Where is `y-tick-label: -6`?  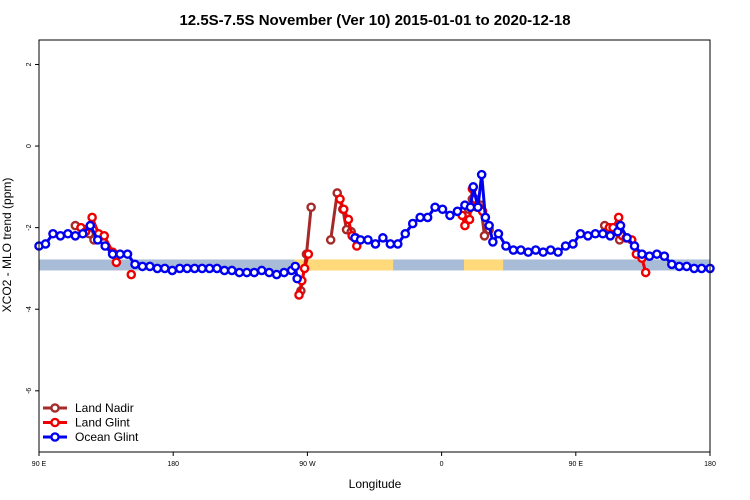
y-tick-label: -6 is located at coordinates (29, 391).